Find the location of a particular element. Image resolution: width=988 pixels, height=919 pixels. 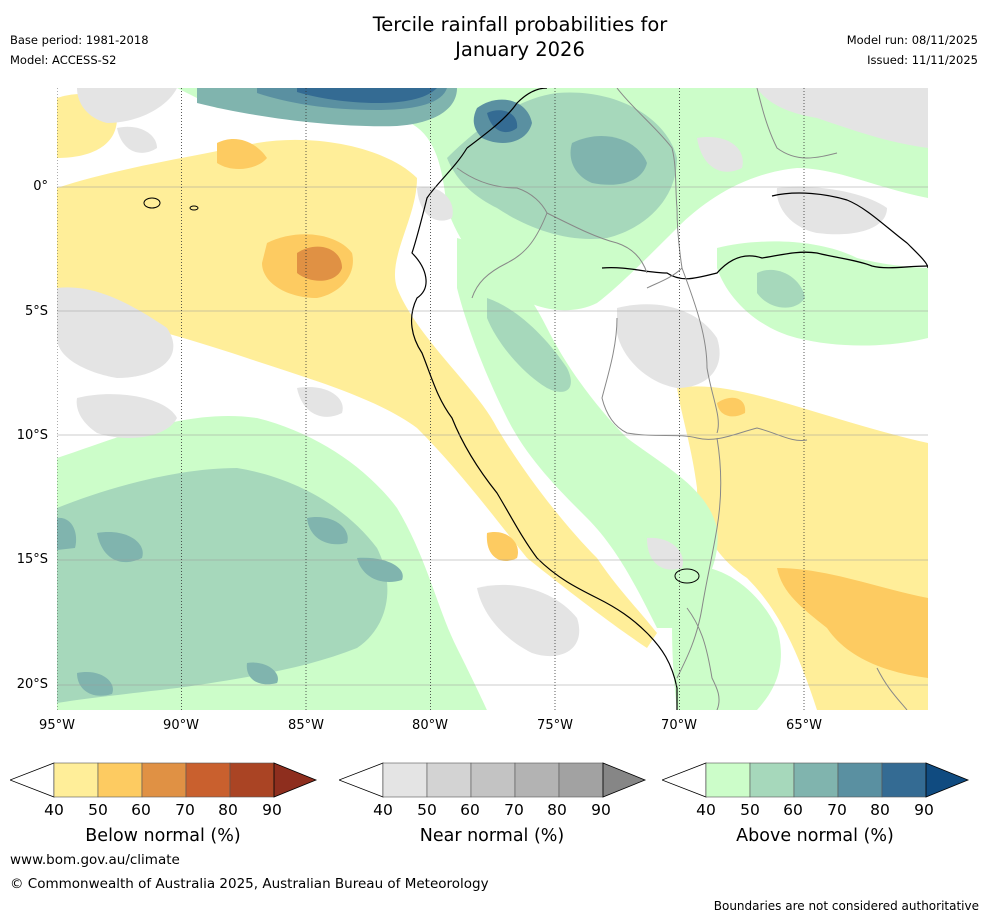

title-line-2: January 2026 is located at coordinates (520, 49).